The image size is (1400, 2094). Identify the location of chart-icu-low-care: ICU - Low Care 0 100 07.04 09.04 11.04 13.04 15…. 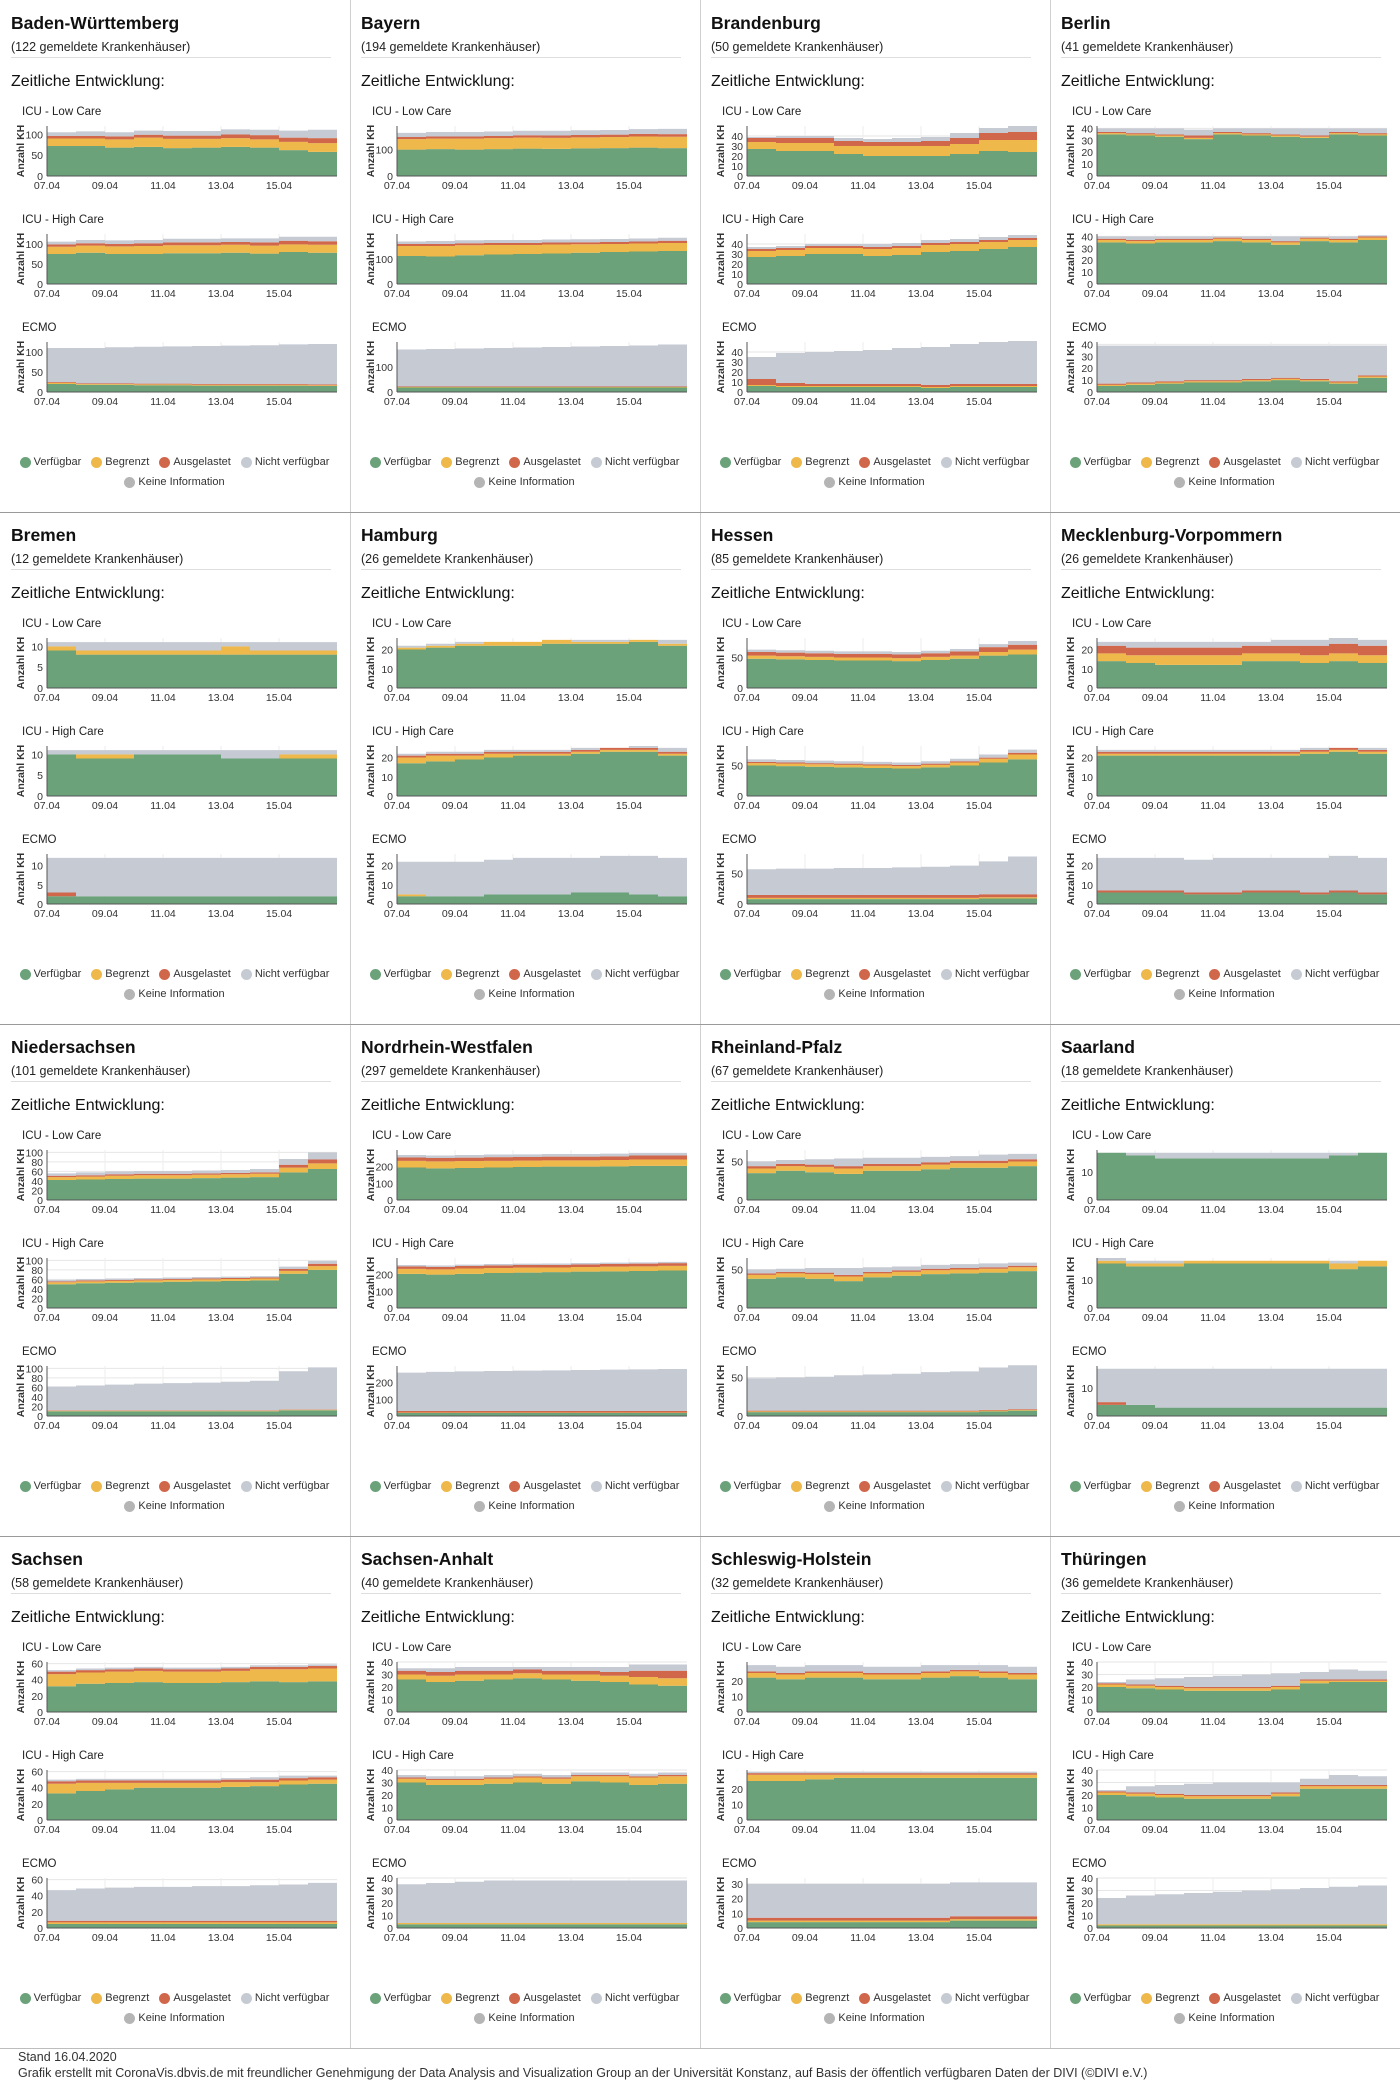
(526, 149).